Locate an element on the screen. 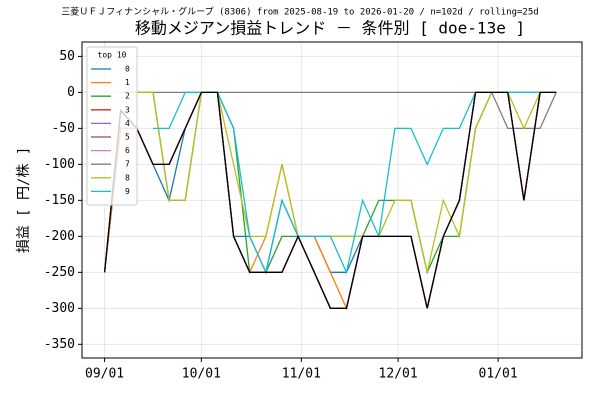  y-tick-label: -200 is located at coordinates (59, 236).